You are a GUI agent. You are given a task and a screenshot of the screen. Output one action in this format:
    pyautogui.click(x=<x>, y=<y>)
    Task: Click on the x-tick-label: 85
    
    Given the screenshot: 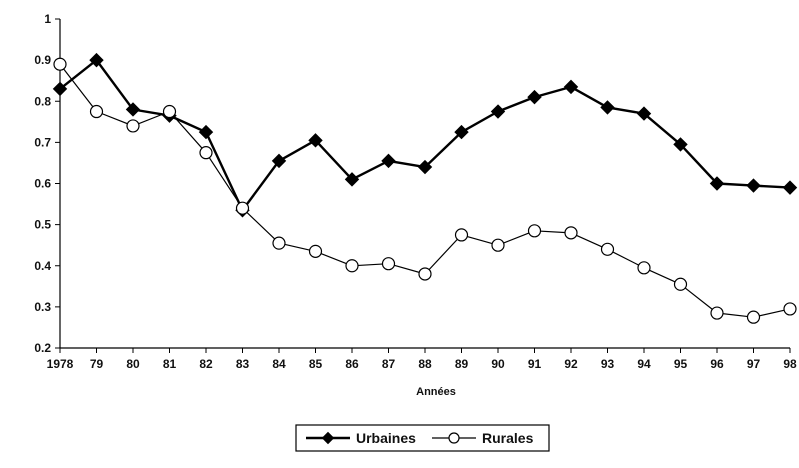 What is the action you would take?
    pyautogui.click(x=316, y=364)
    